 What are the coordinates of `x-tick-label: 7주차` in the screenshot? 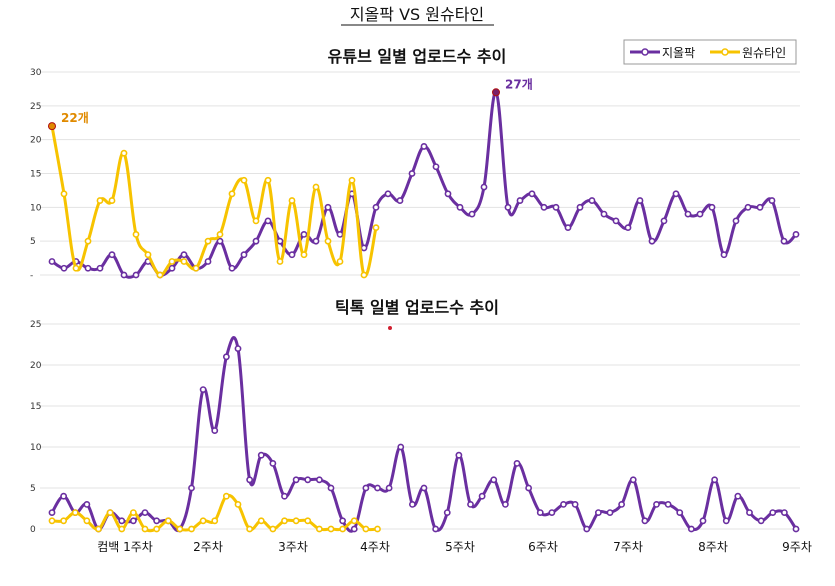 It's located at (628, 547).